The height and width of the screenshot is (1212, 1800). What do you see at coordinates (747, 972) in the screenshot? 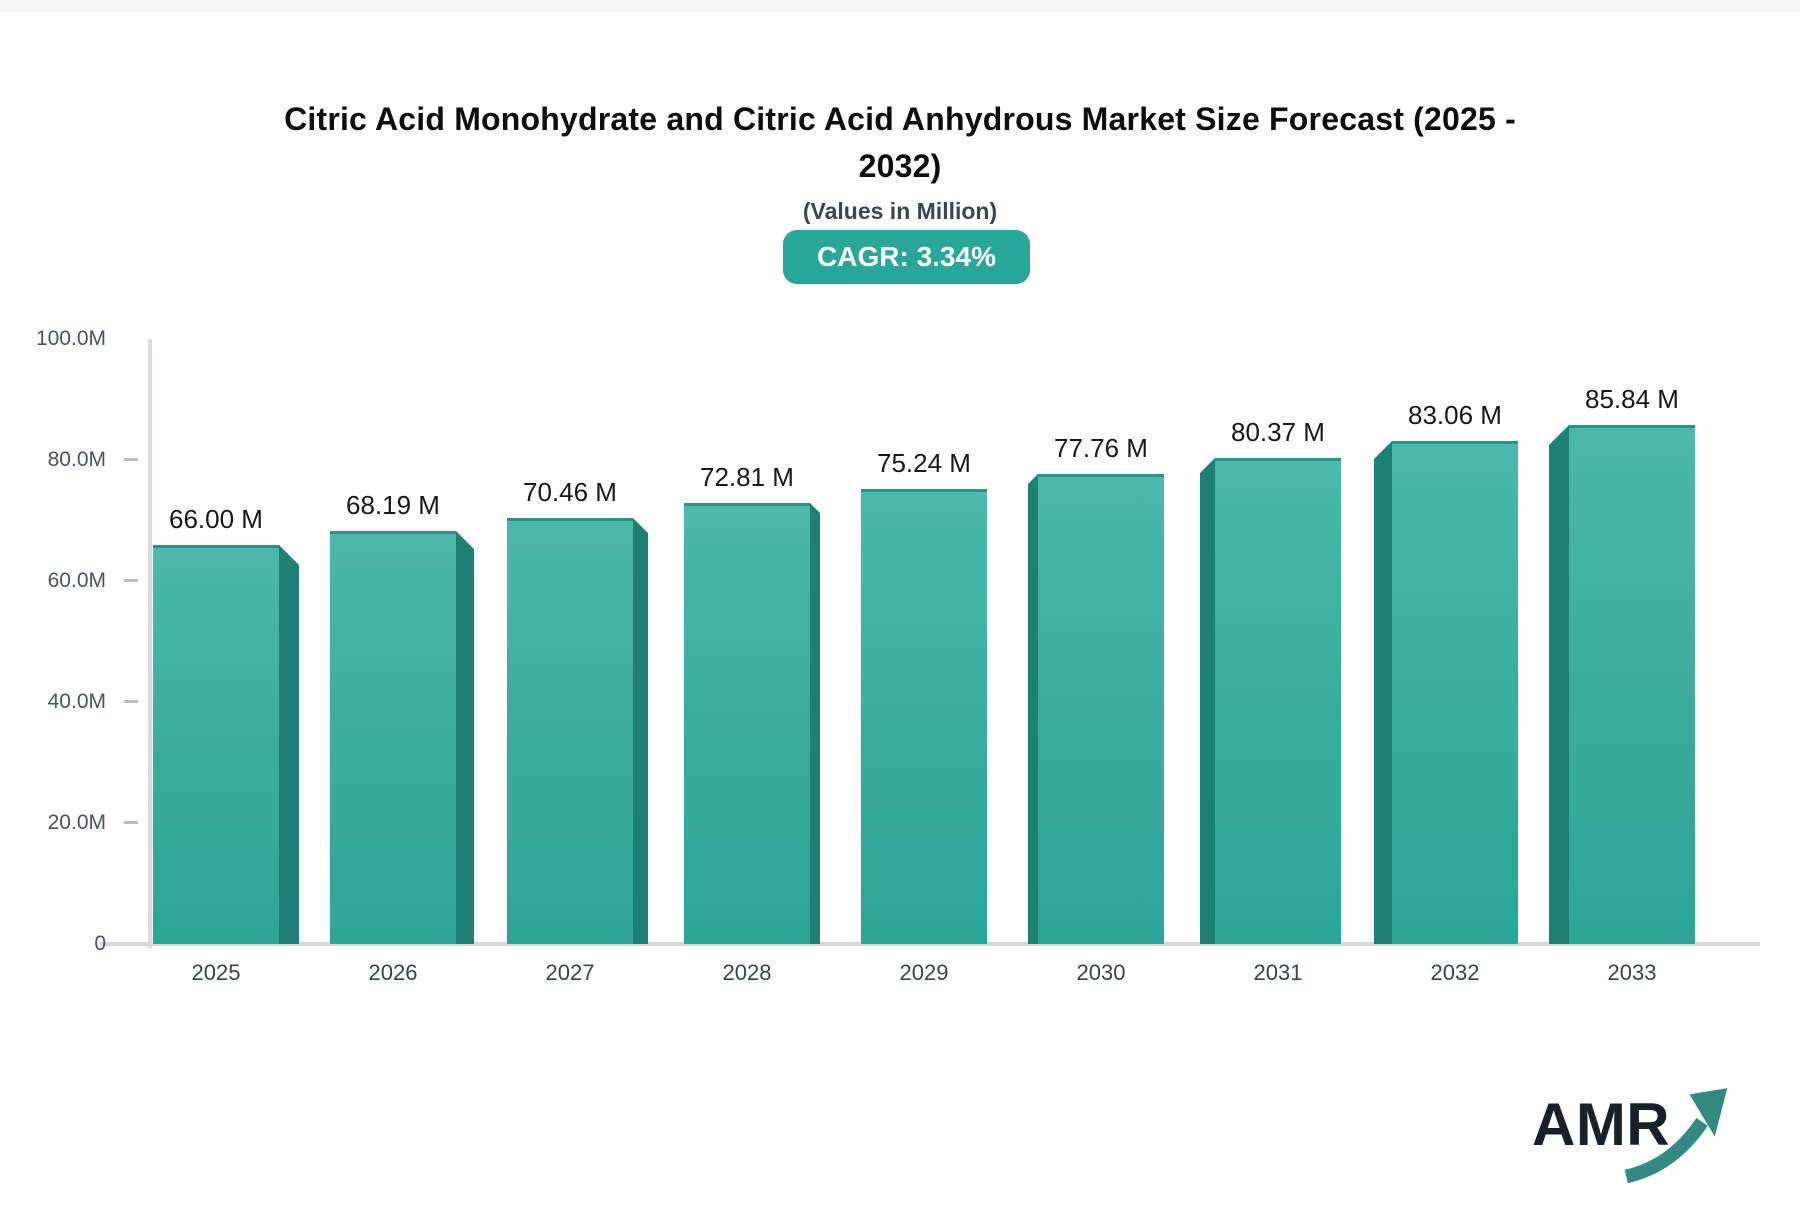
I see `x-axis-label-2028: 2028` at bounding box center [747, 972].